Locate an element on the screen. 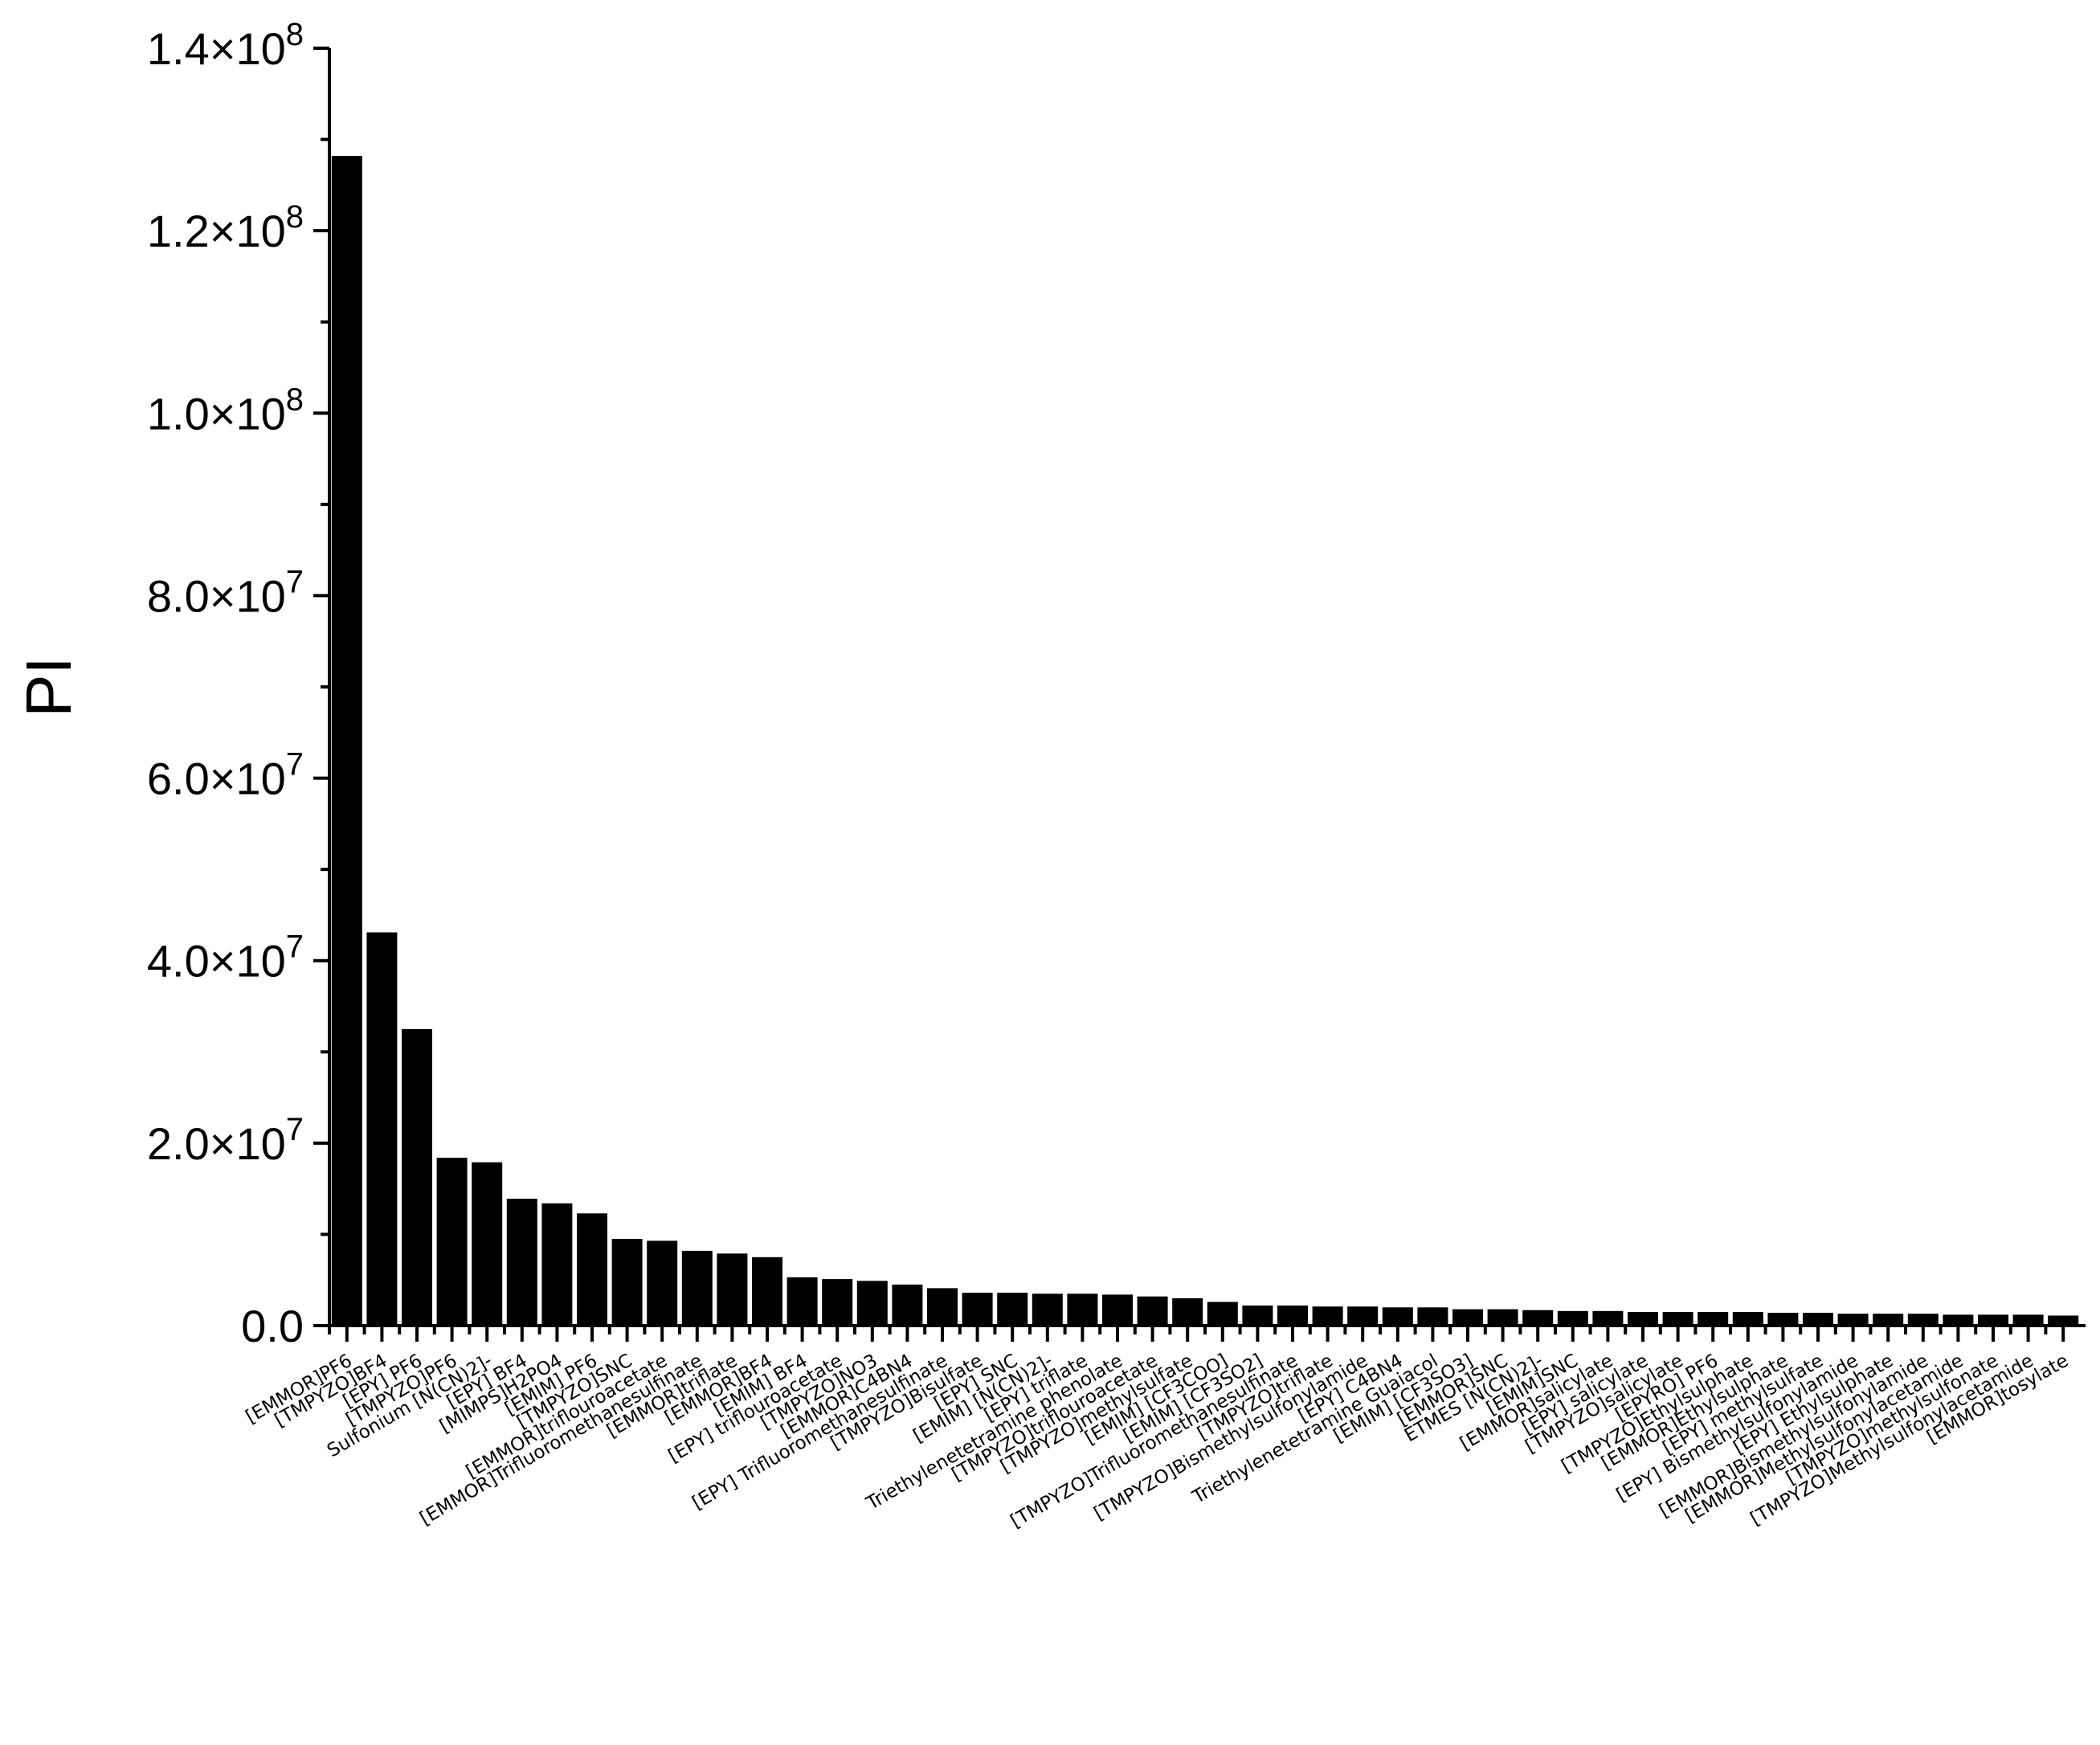 This screenshot has width=2100, height=1745. y-tick-label: 0.0 is located at coordinates (272, 1326).